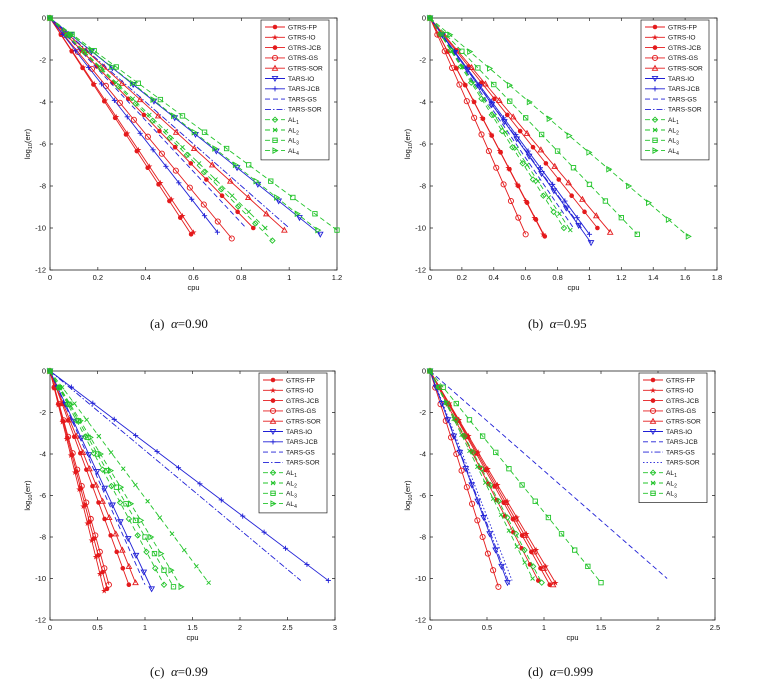  I want to click on chart-c-line-TARS-GS, so click(97, 477).